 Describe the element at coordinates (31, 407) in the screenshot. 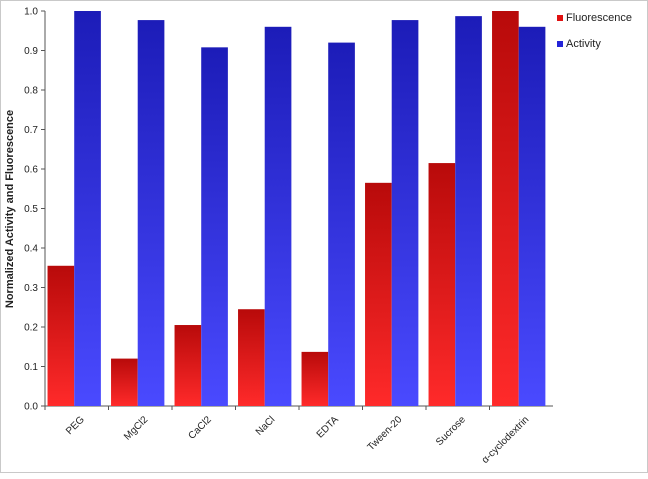

I see `y-tick-label: 0.0` at that location.